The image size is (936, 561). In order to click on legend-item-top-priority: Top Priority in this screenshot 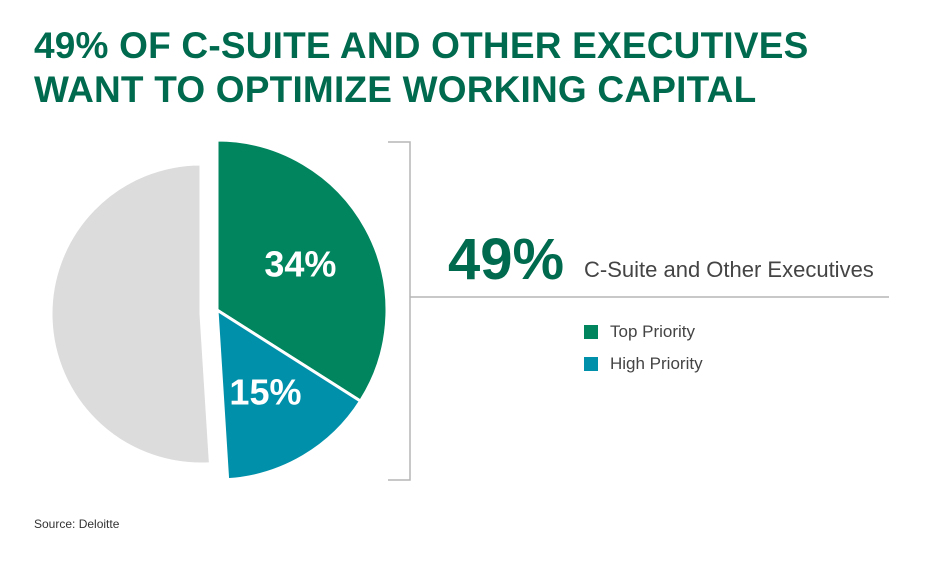, I will do `click(643, 332)`.